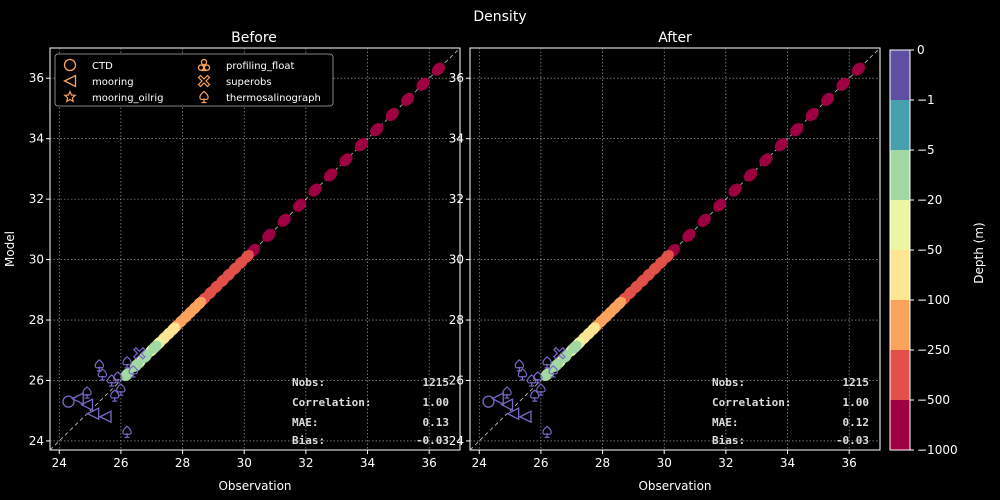 This screenshot has width=1000, height=500. What do you see at coordinates (675, 38) in the screenshot?
I see `panel-after-title: After` at bounding box center [675, 38].